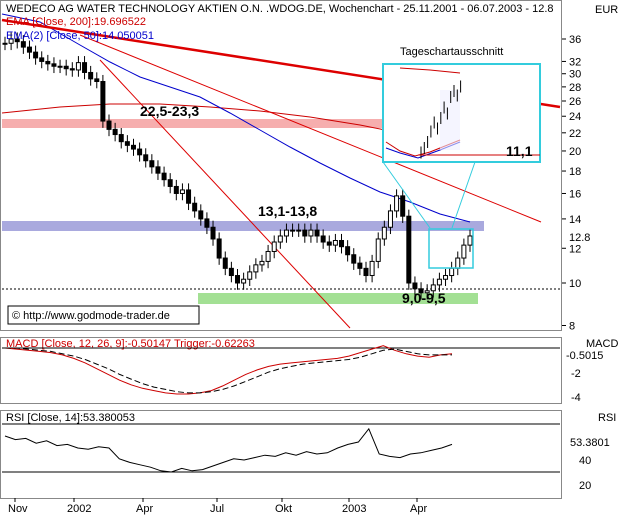 The width and height of the screenshot is (618, 517). I want to click on price-tick-label: 18, so click(575, 172).